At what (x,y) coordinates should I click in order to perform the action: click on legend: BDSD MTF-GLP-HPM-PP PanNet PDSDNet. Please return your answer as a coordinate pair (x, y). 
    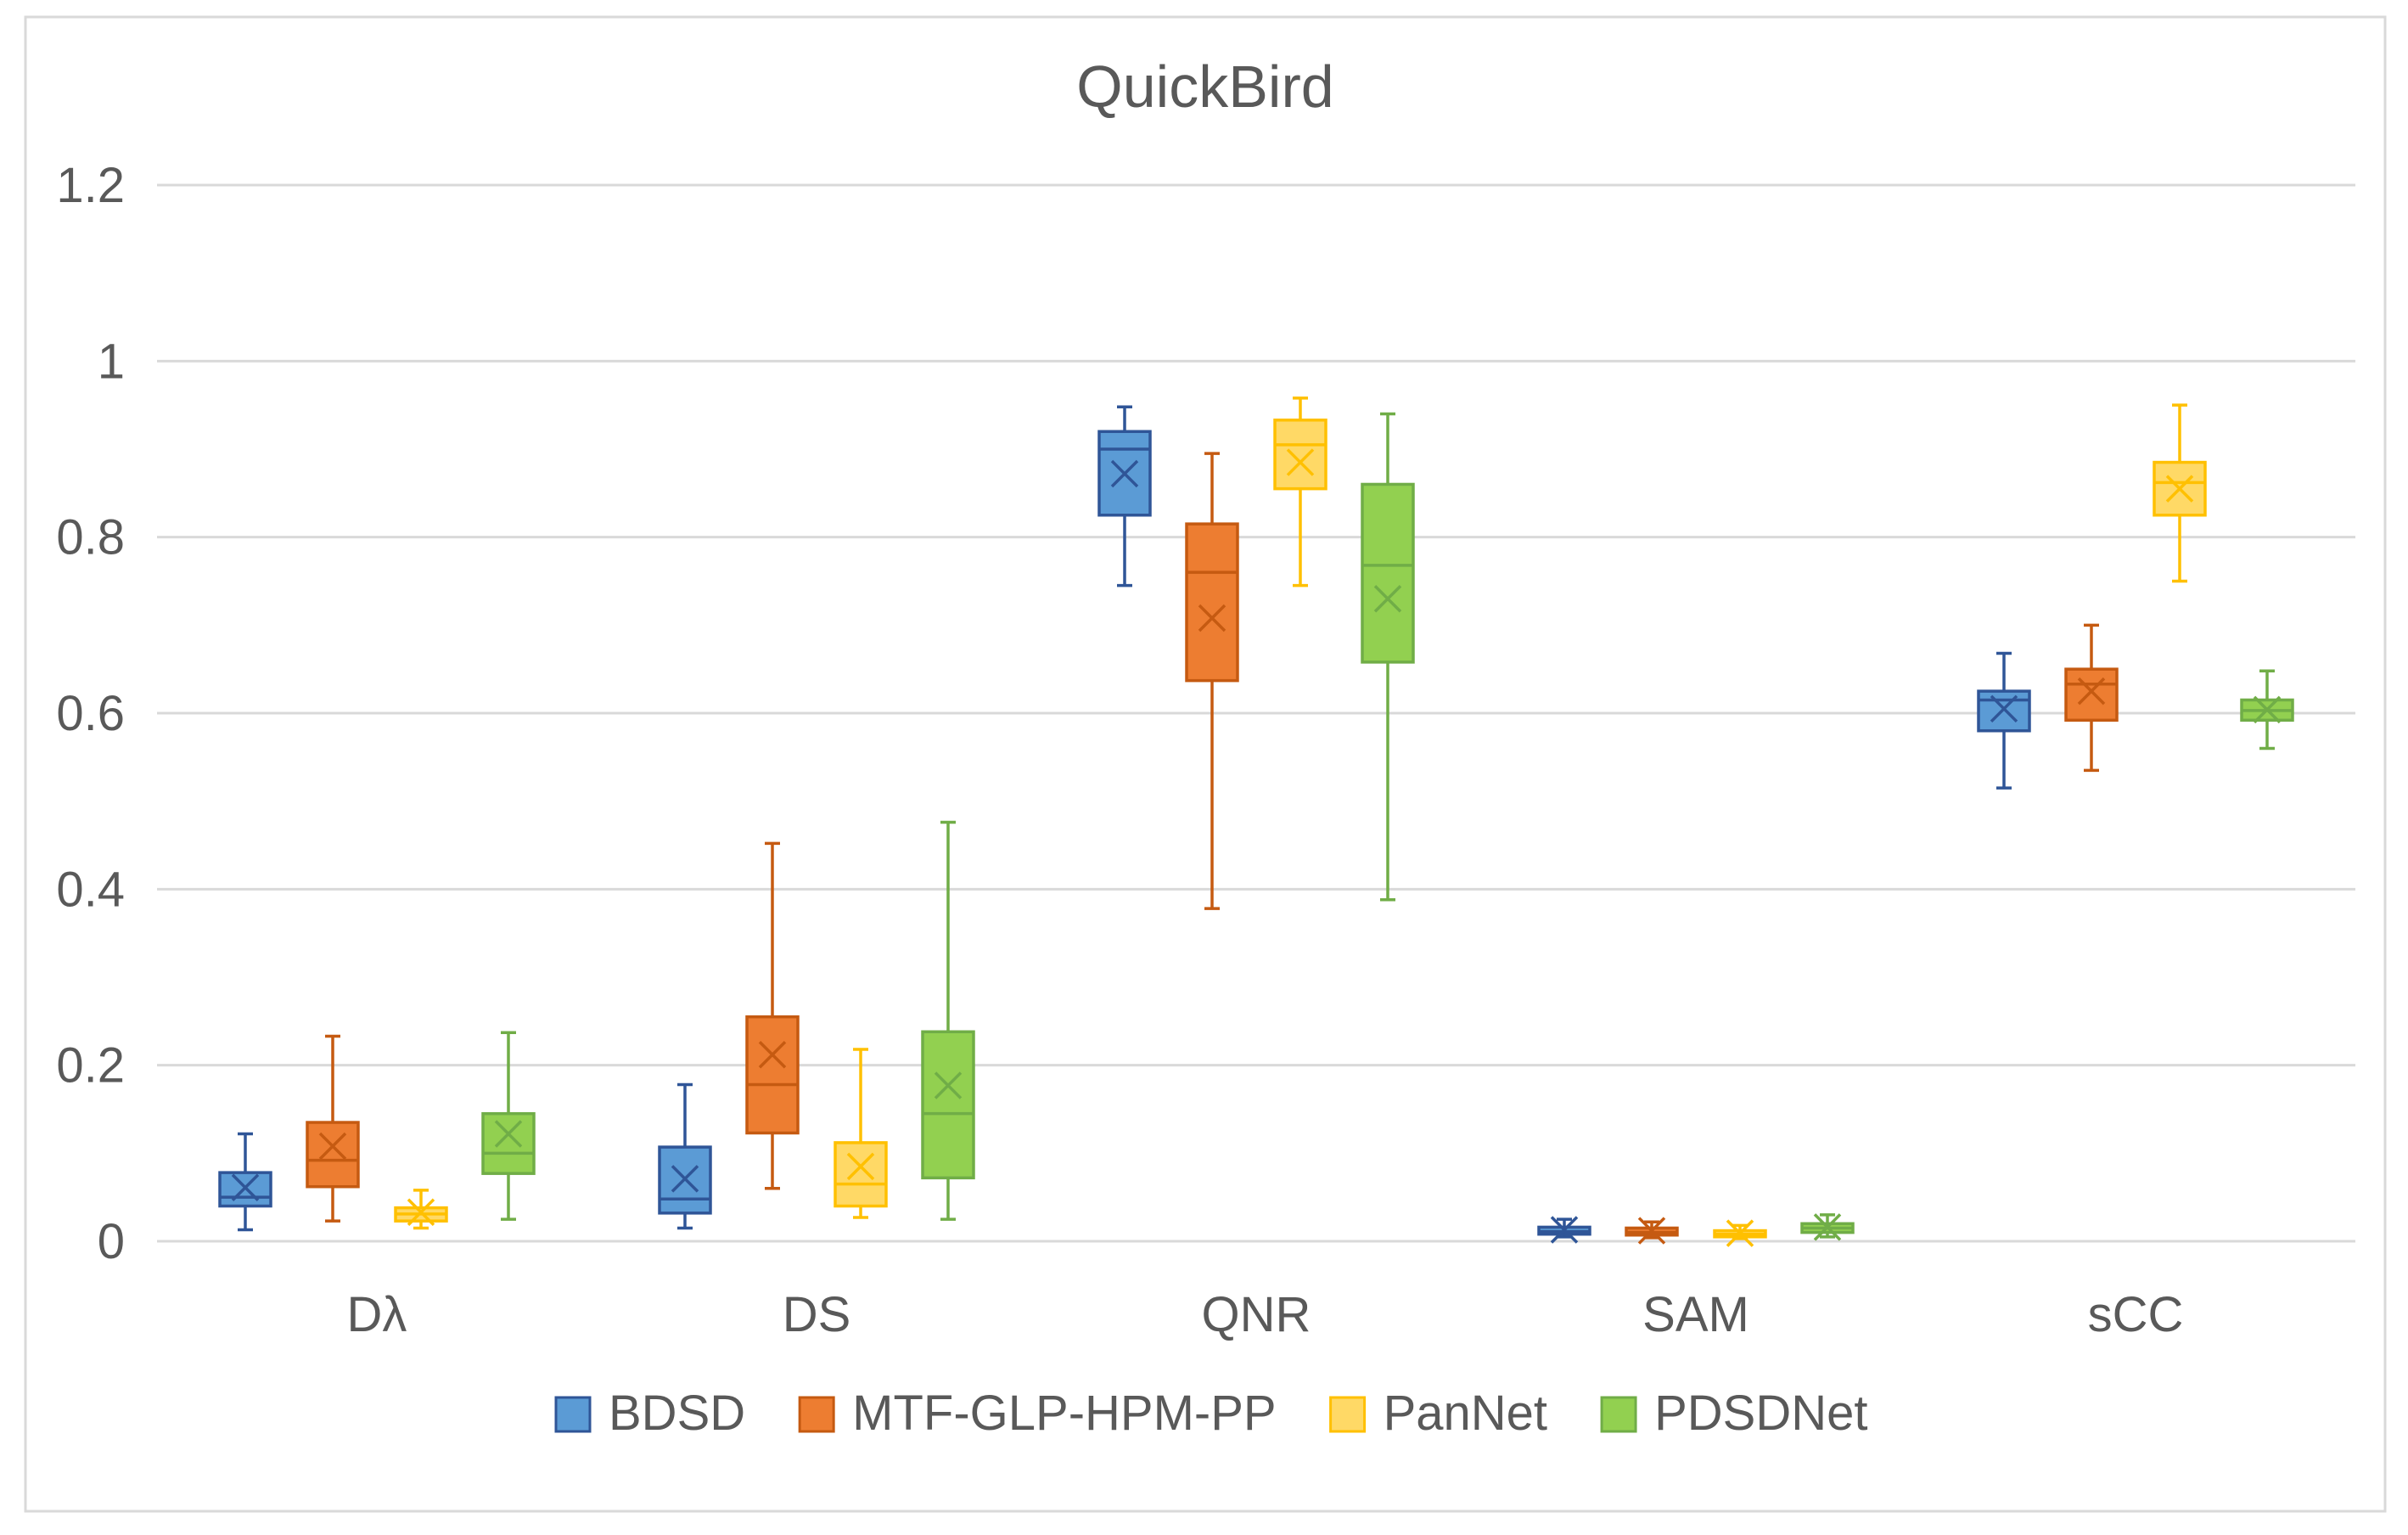
    Looking at the image, I should click on (1210, 1413).